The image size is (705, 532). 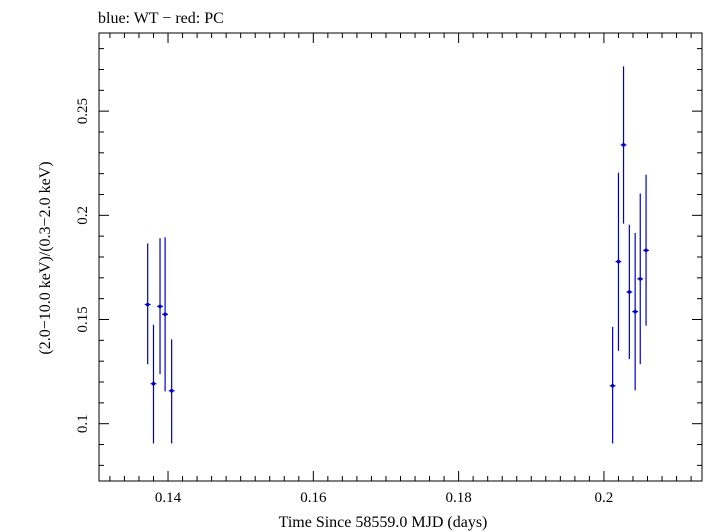 What do you see at coordinates (83, 215) in the screenshot?
I see `y-tick-label: 0.2` at bounding box center [83, 215].